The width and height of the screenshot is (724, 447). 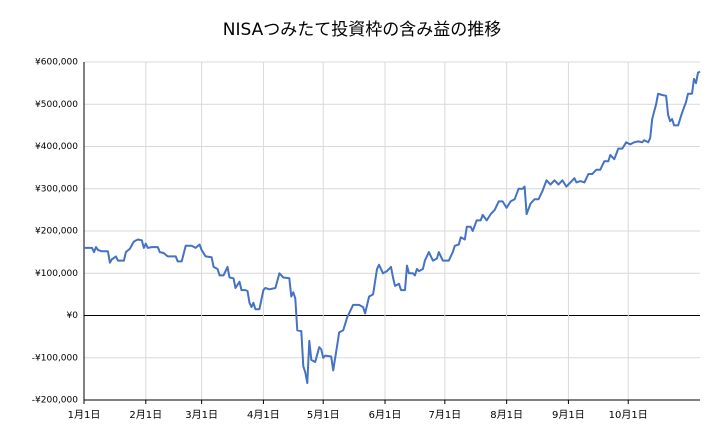 I want to click on y-tick-label: ¥0, so click(x=73, y=316).